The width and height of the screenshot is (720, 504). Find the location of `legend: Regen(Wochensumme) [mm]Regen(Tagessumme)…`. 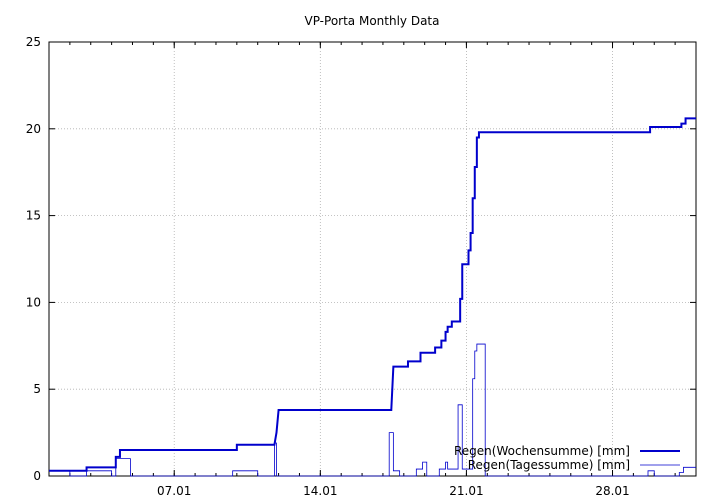

legend: Regen(Wochensumme) [mm]Regen(Tagessumme)… is located at coordinates (567, 458).